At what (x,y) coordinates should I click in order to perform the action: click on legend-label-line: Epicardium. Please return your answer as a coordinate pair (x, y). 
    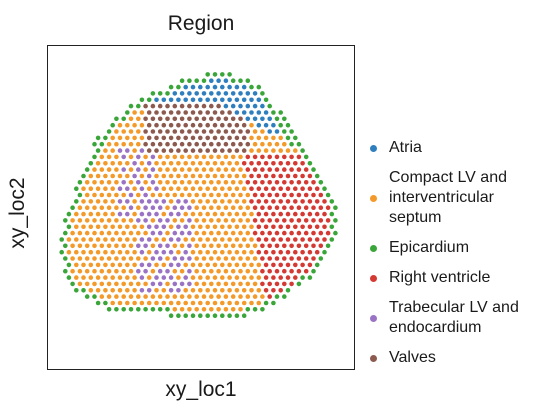
    Looking at the image, I should click on (429, 247).